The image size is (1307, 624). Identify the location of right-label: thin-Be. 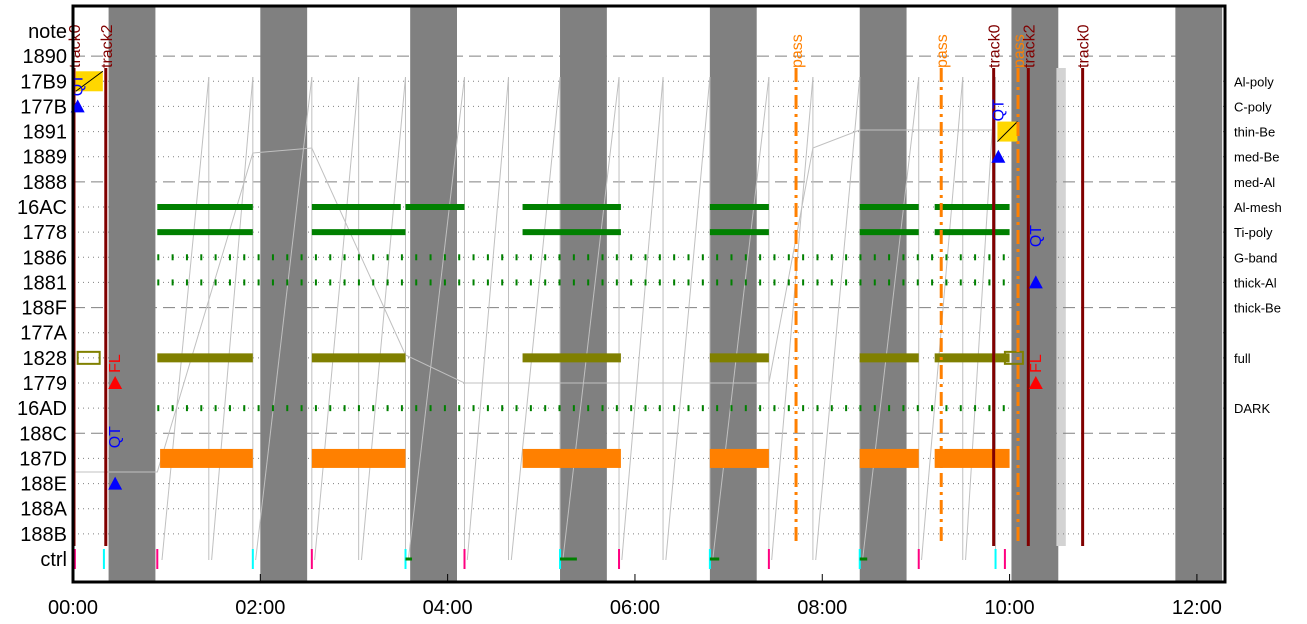
(1254, 132).